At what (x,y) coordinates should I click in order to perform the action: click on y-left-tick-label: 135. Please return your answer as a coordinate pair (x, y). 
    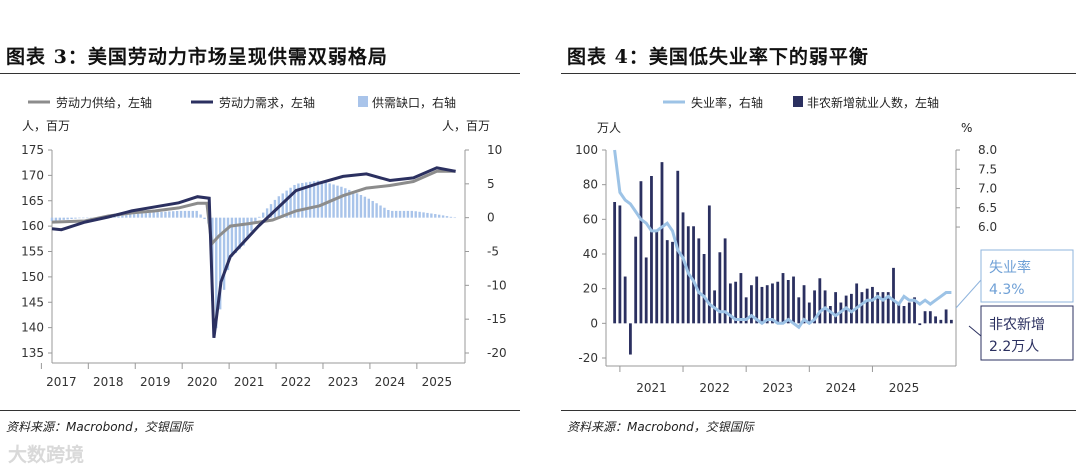
    Looking at the image, I should click on (32, 353).